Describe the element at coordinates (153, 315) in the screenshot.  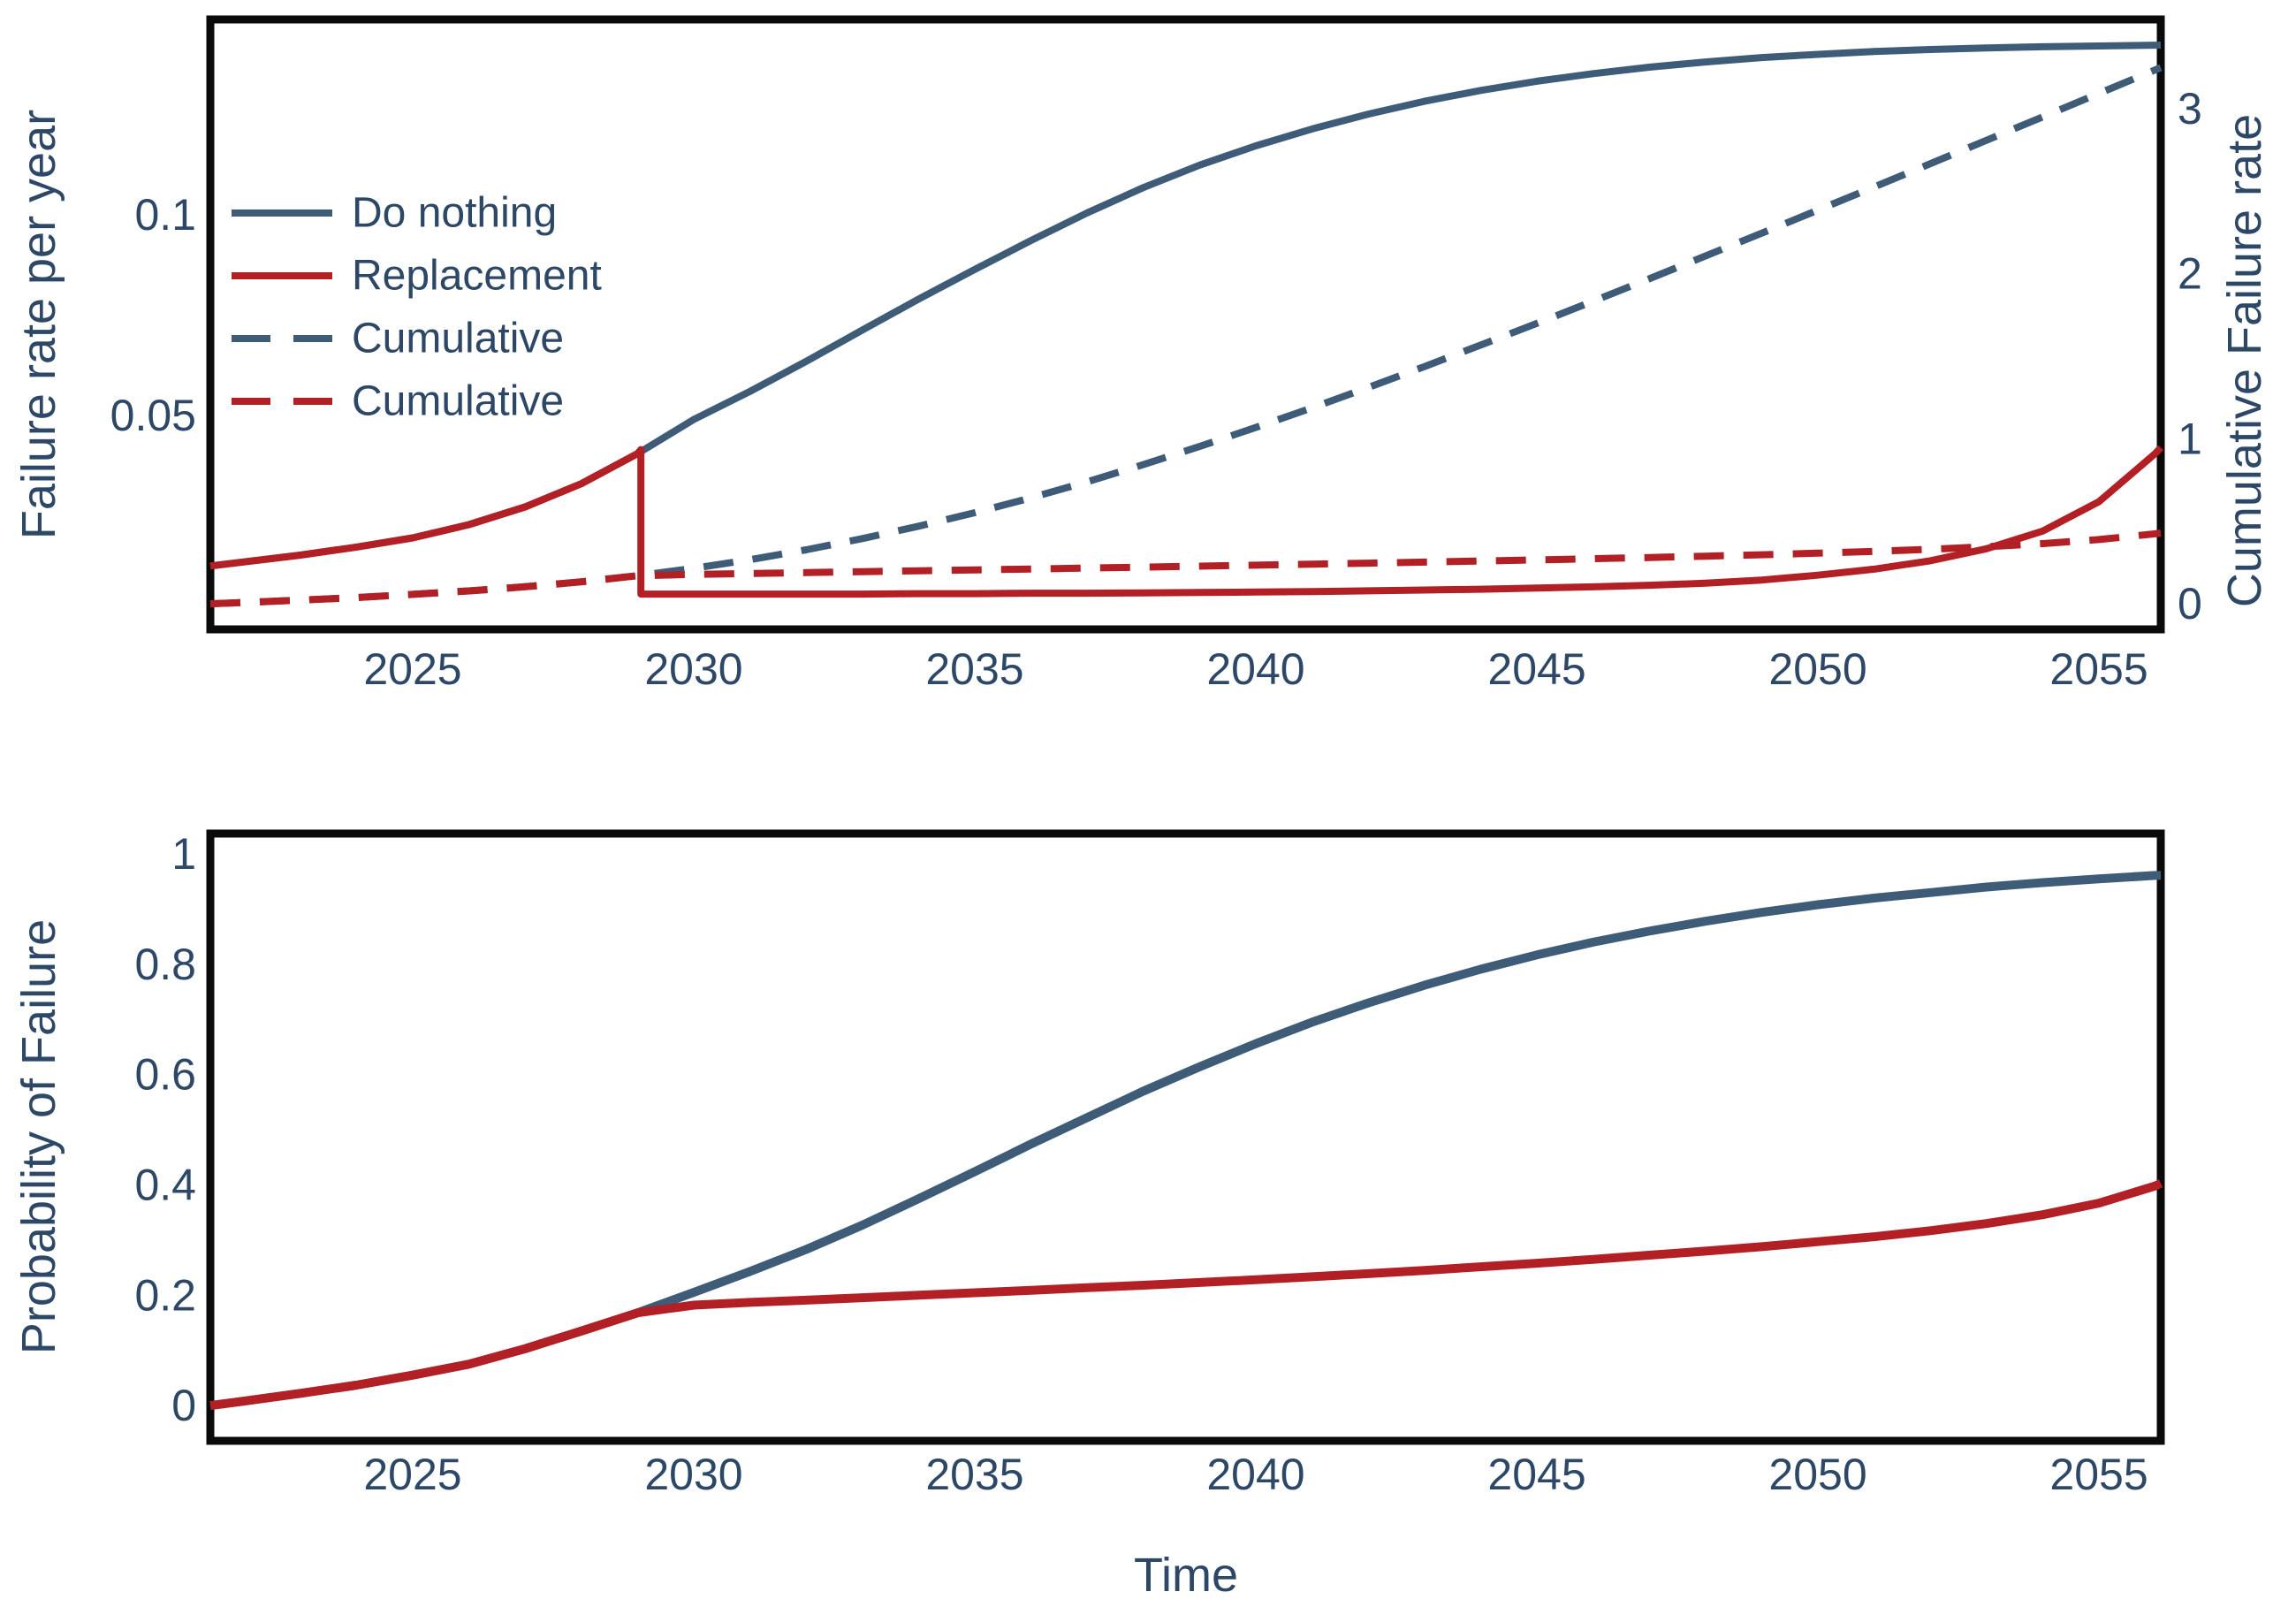
I see `top-left-tick-labels: 0.05 0.1` at that location.